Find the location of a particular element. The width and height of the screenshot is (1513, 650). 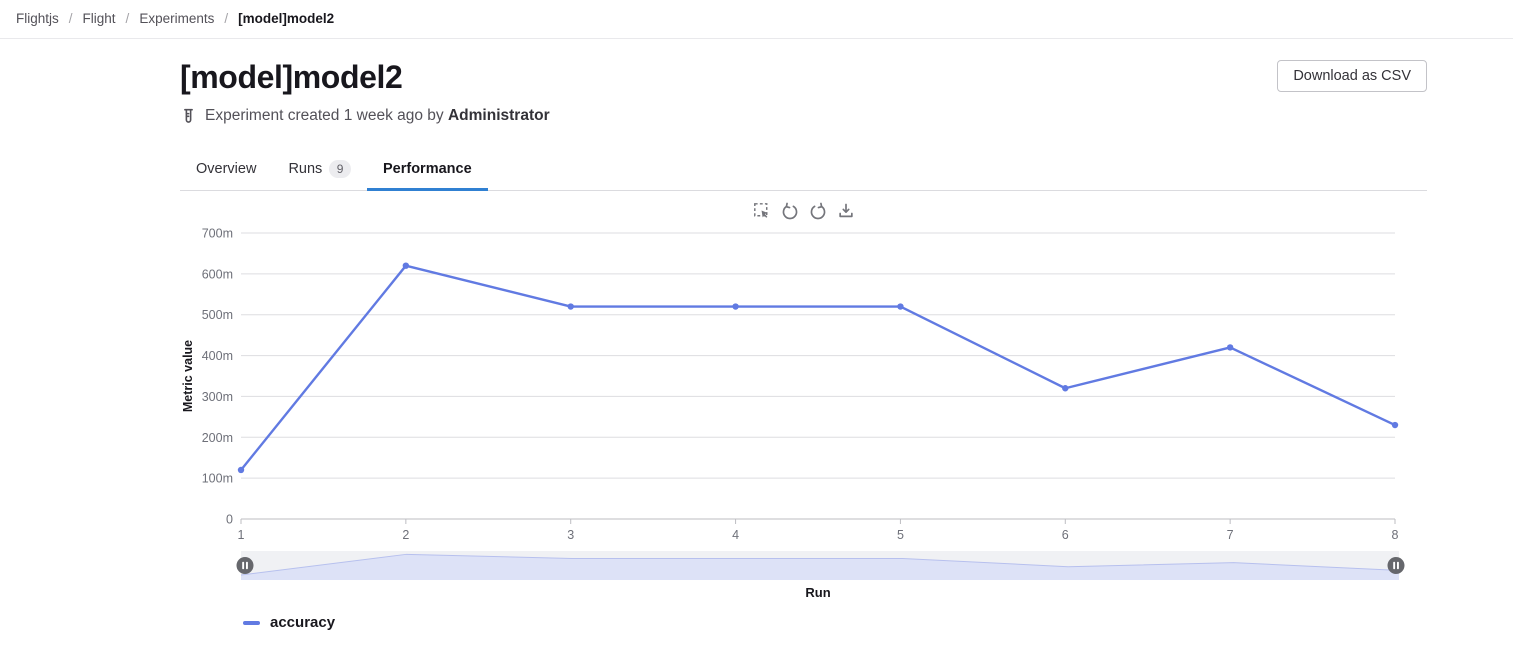

y-tick-label: 500m is located at coordinates (217, 315).